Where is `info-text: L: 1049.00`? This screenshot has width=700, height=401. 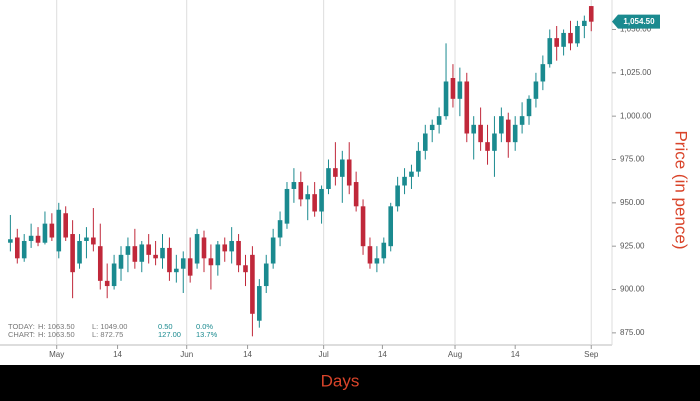
info-text: L: 1049.00 is located at coordinates (109, 326).